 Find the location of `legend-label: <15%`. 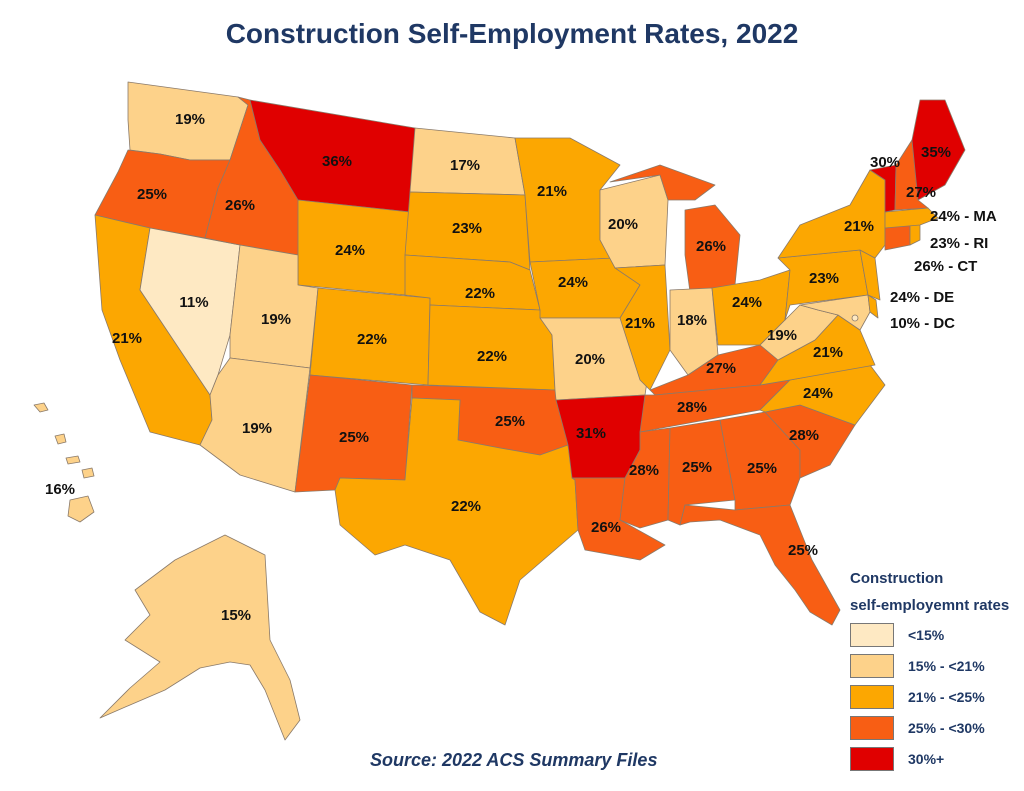

legend-label: <15% is located at coordinates (926, 634).